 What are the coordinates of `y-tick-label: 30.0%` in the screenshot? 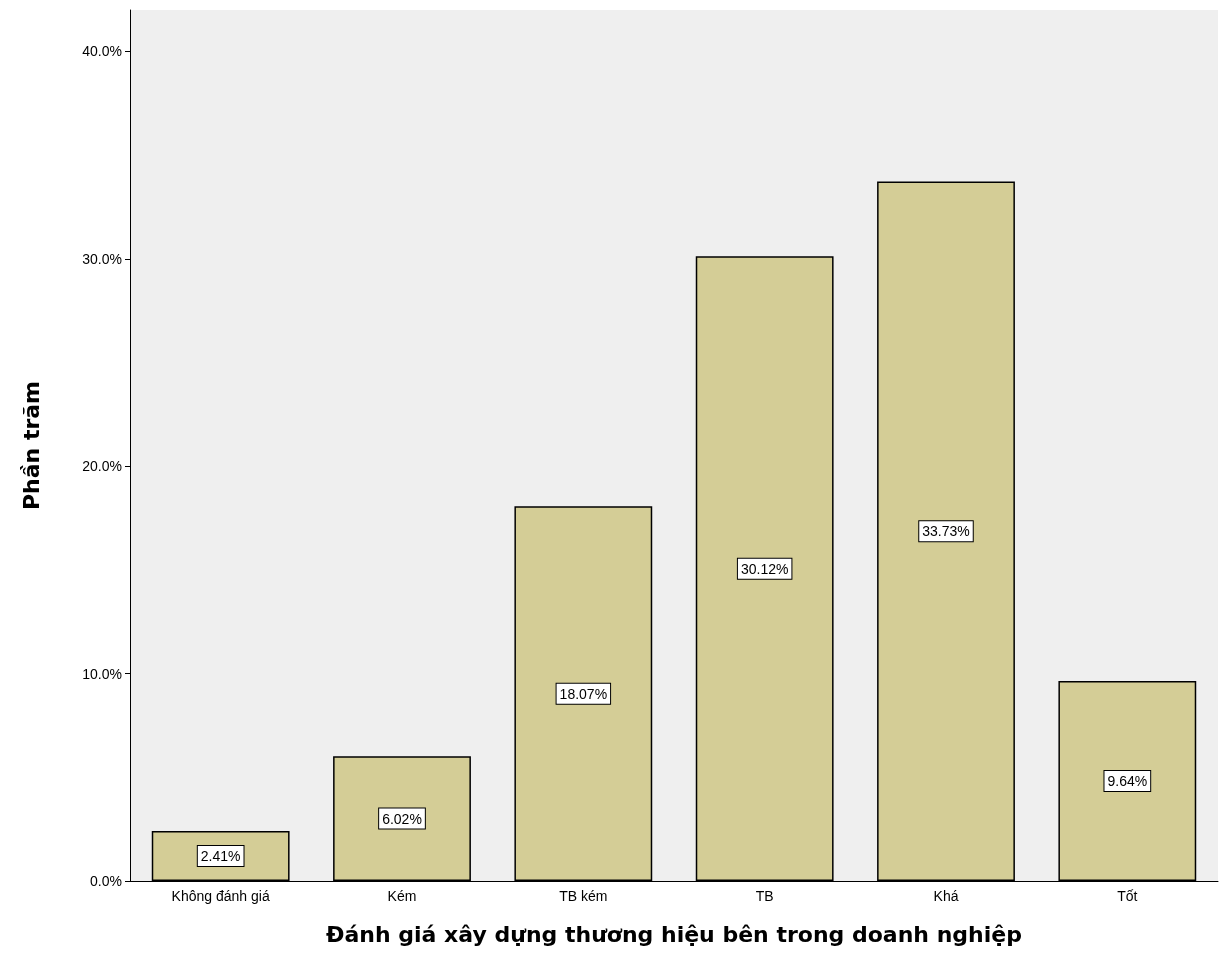 It's located at (102, 258).